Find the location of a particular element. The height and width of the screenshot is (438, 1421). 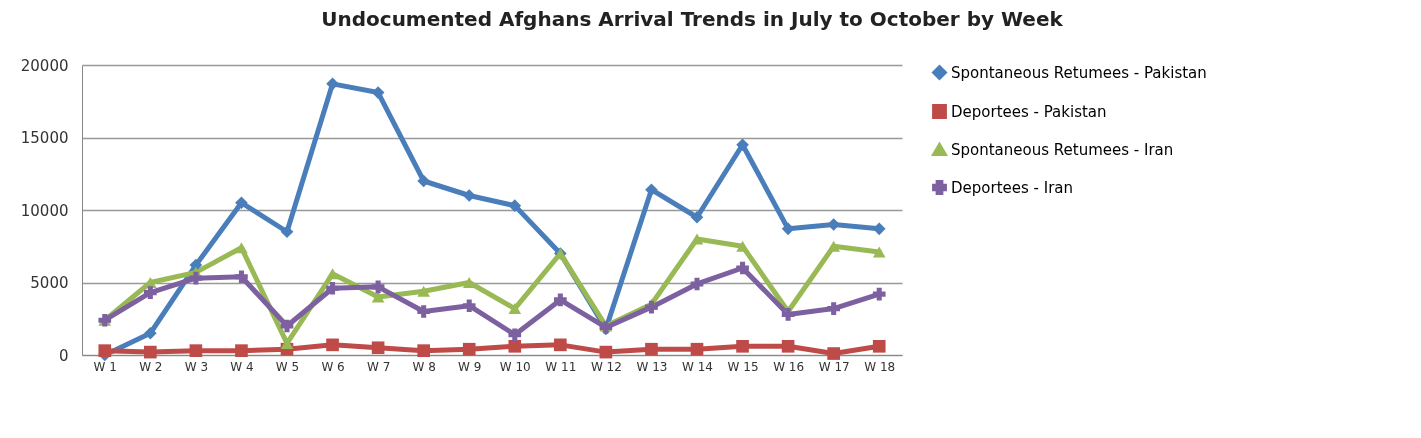

x-tick-label: W 15 is located at coordinates (743, 366).